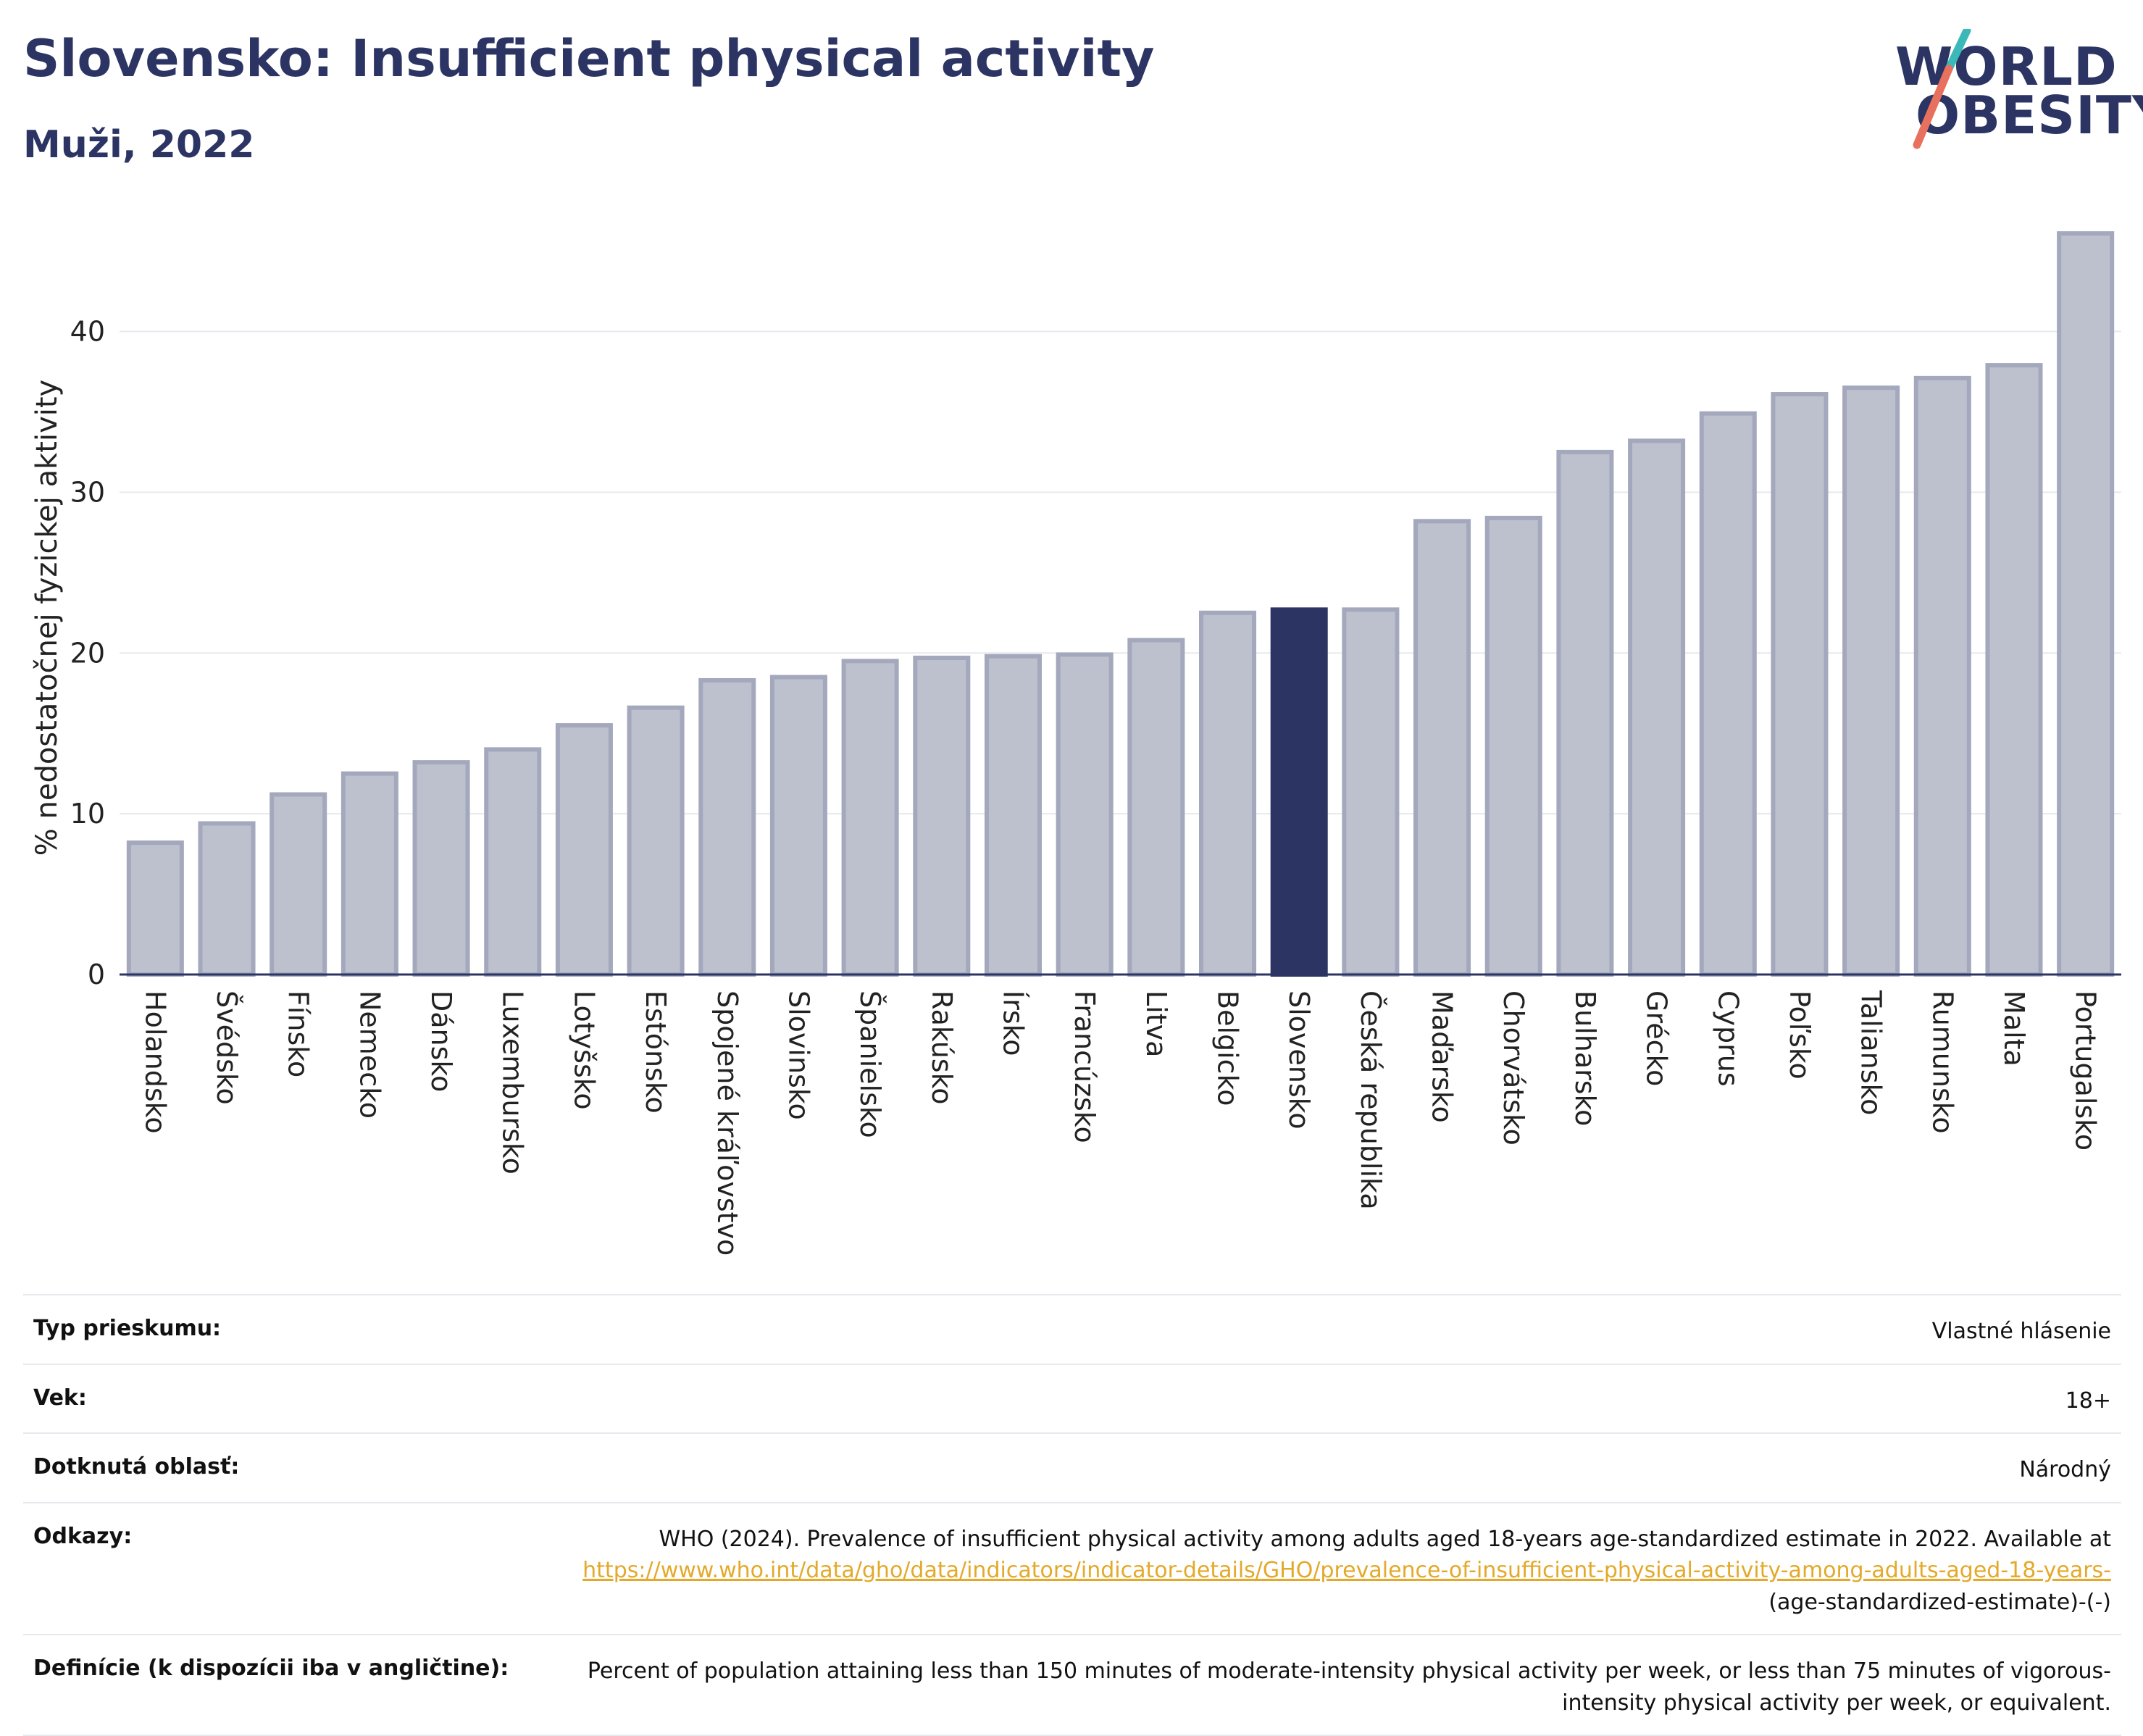  Describe the element at coordinates (2007, 66) in the screenshot. I see `logo-line-1: WORLD` at that location.